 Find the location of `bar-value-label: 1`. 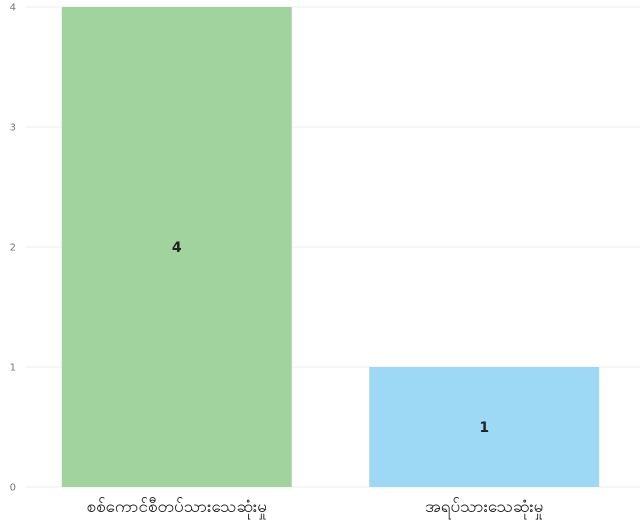

bar-value-label: 1 is located at coordinates (484, 428).